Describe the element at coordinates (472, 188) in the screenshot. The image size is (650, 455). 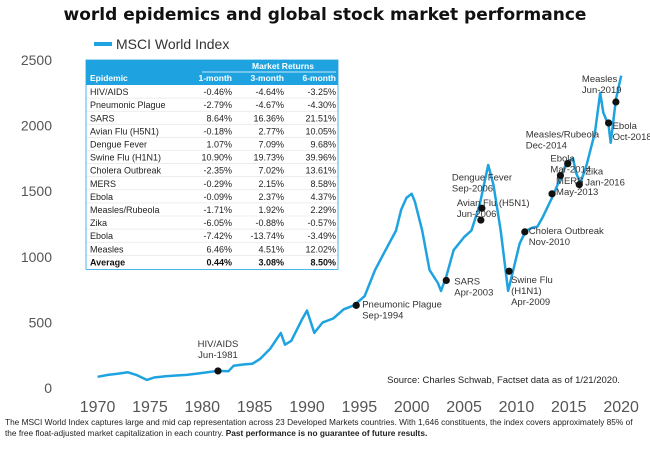
I see `event-label-line: Sep-2006` at that location.